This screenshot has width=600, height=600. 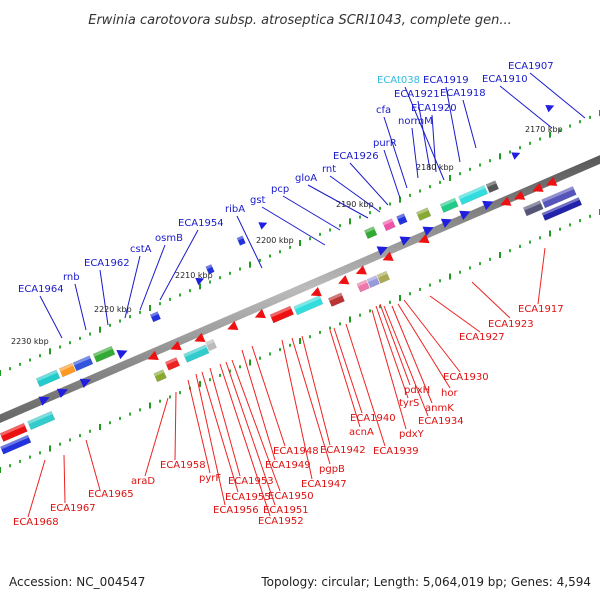 I want to click on gene-label: ECA1939, so click(x=396, y=451).